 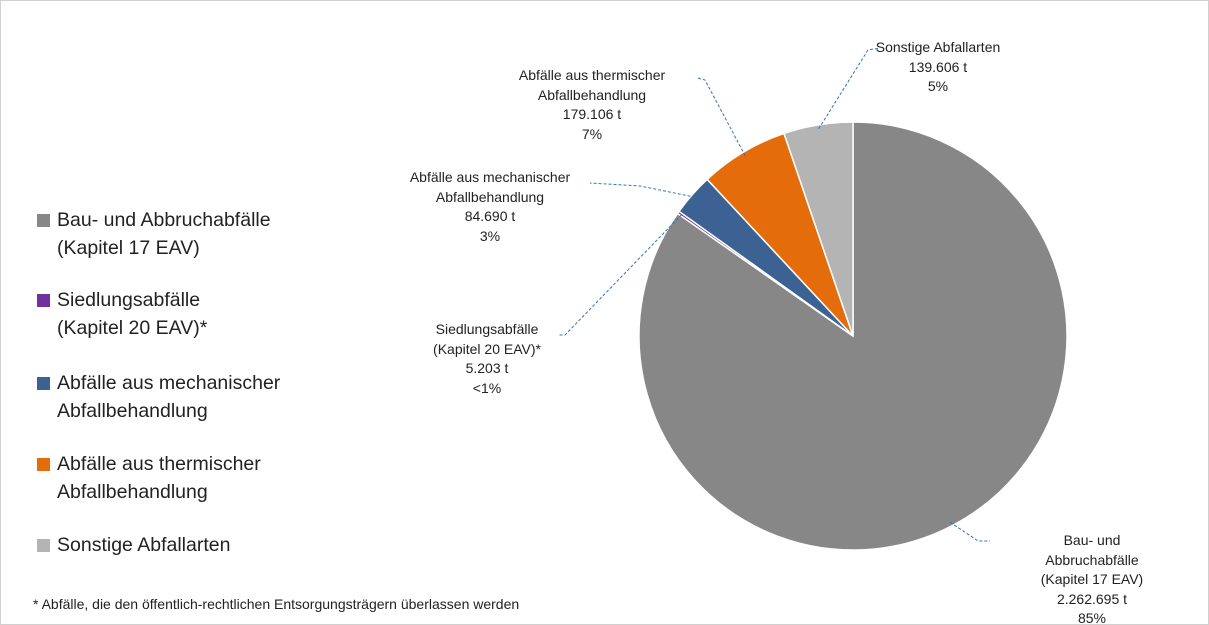 What do you see at coordinates (938, 86) in the screenshot?
I see `data-label-percent: 5%` at bounding box center [938, 86].